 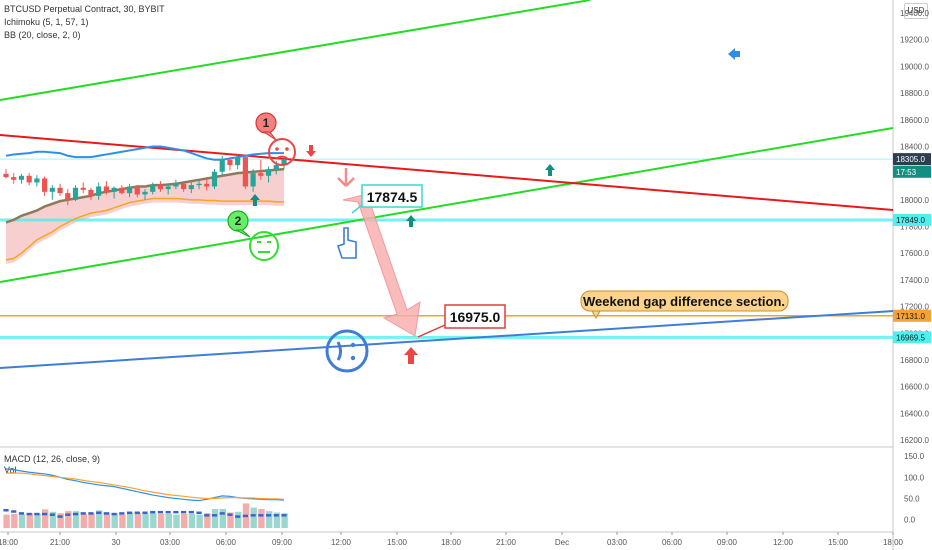 What do you see at coordinates (914, 13) in the screenshot?
I see `y-tick-label: 19400.0` at bounding box center [914, 13].